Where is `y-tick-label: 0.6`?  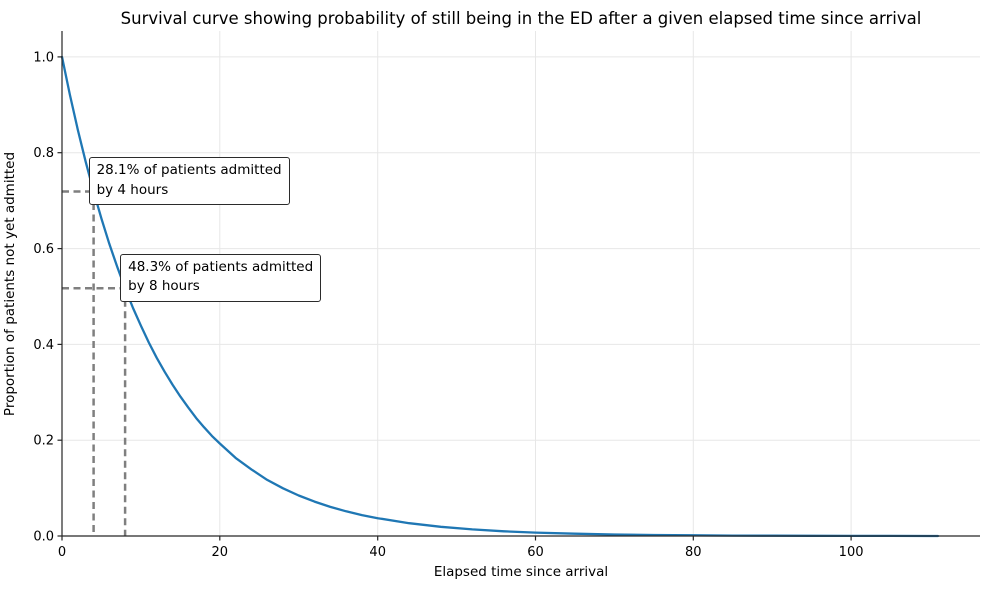
y-tick-label: 0.6 is located at coordinates (43, 249).